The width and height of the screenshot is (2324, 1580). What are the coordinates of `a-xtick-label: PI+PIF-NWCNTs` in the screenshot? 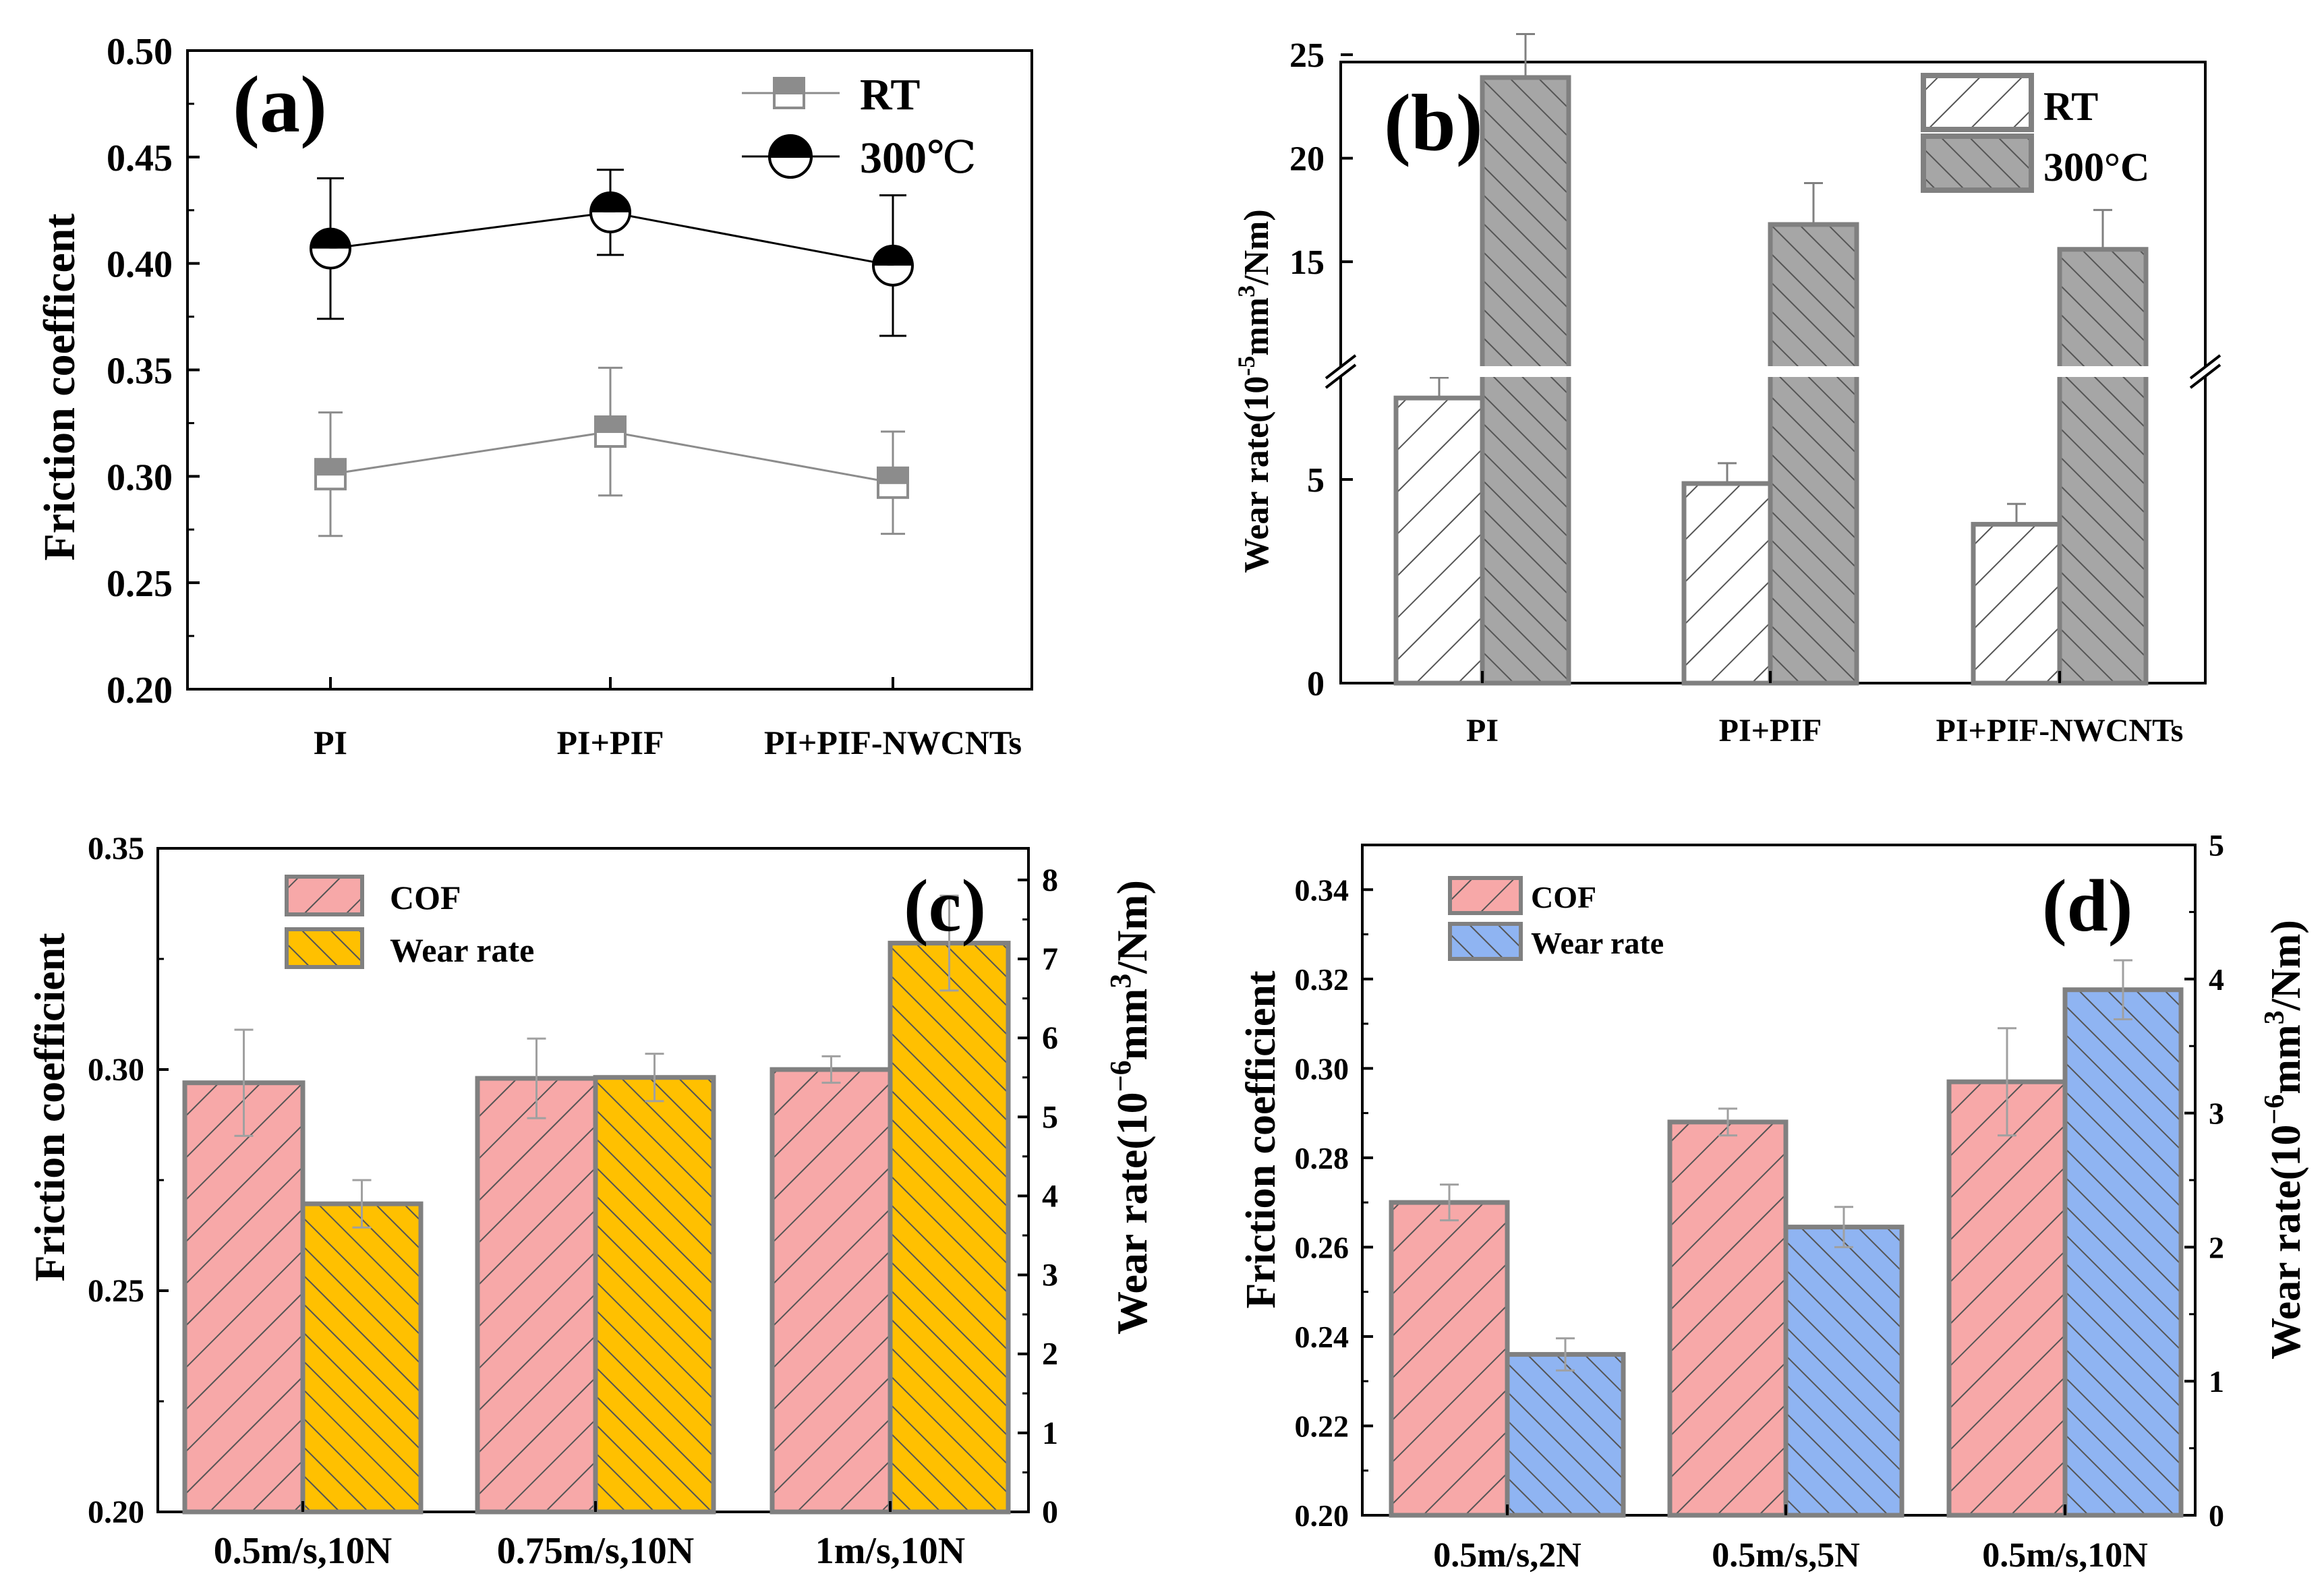 It's located at (893, 742).